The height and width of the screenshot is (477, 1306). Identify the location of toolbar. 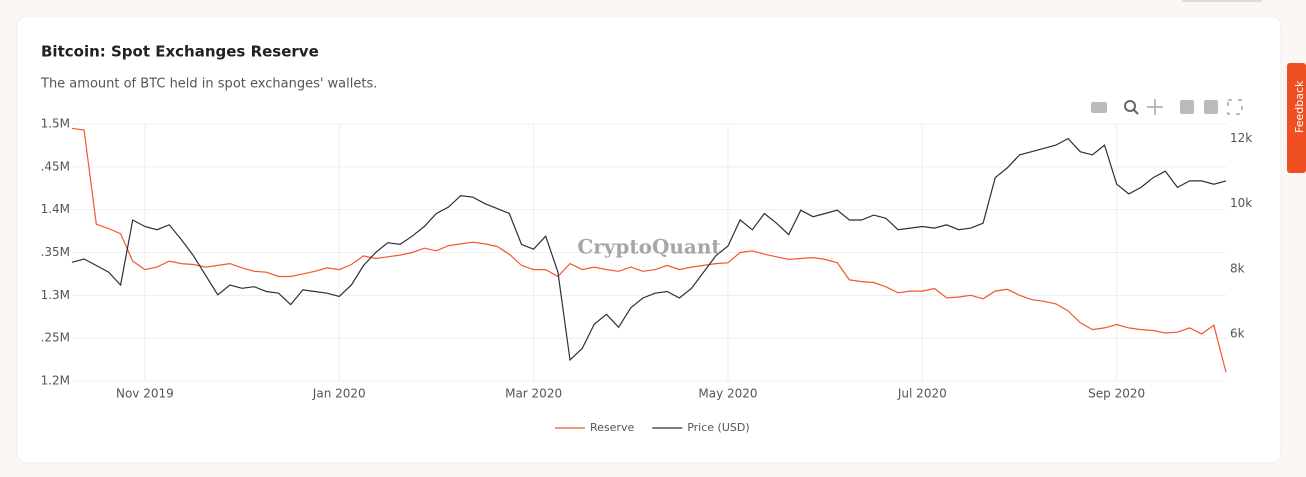
(1167, 107).